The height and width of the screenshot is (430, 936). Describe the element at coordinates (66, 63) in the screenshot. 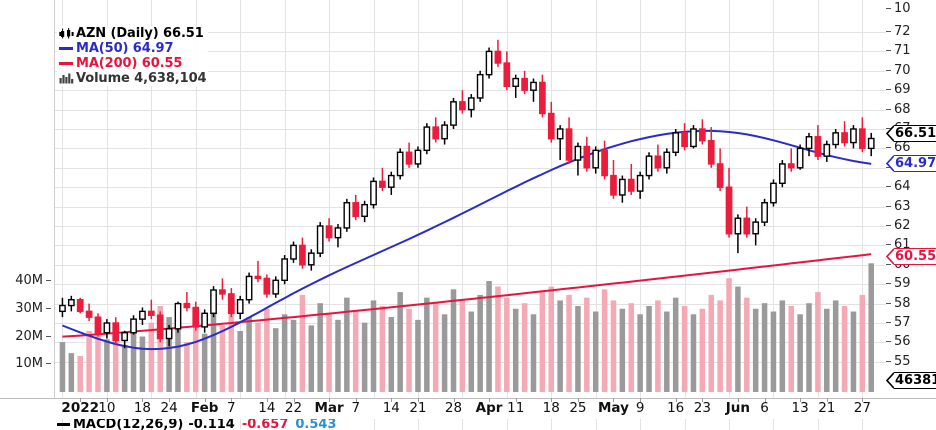

I see `line-red-icon` at that location.